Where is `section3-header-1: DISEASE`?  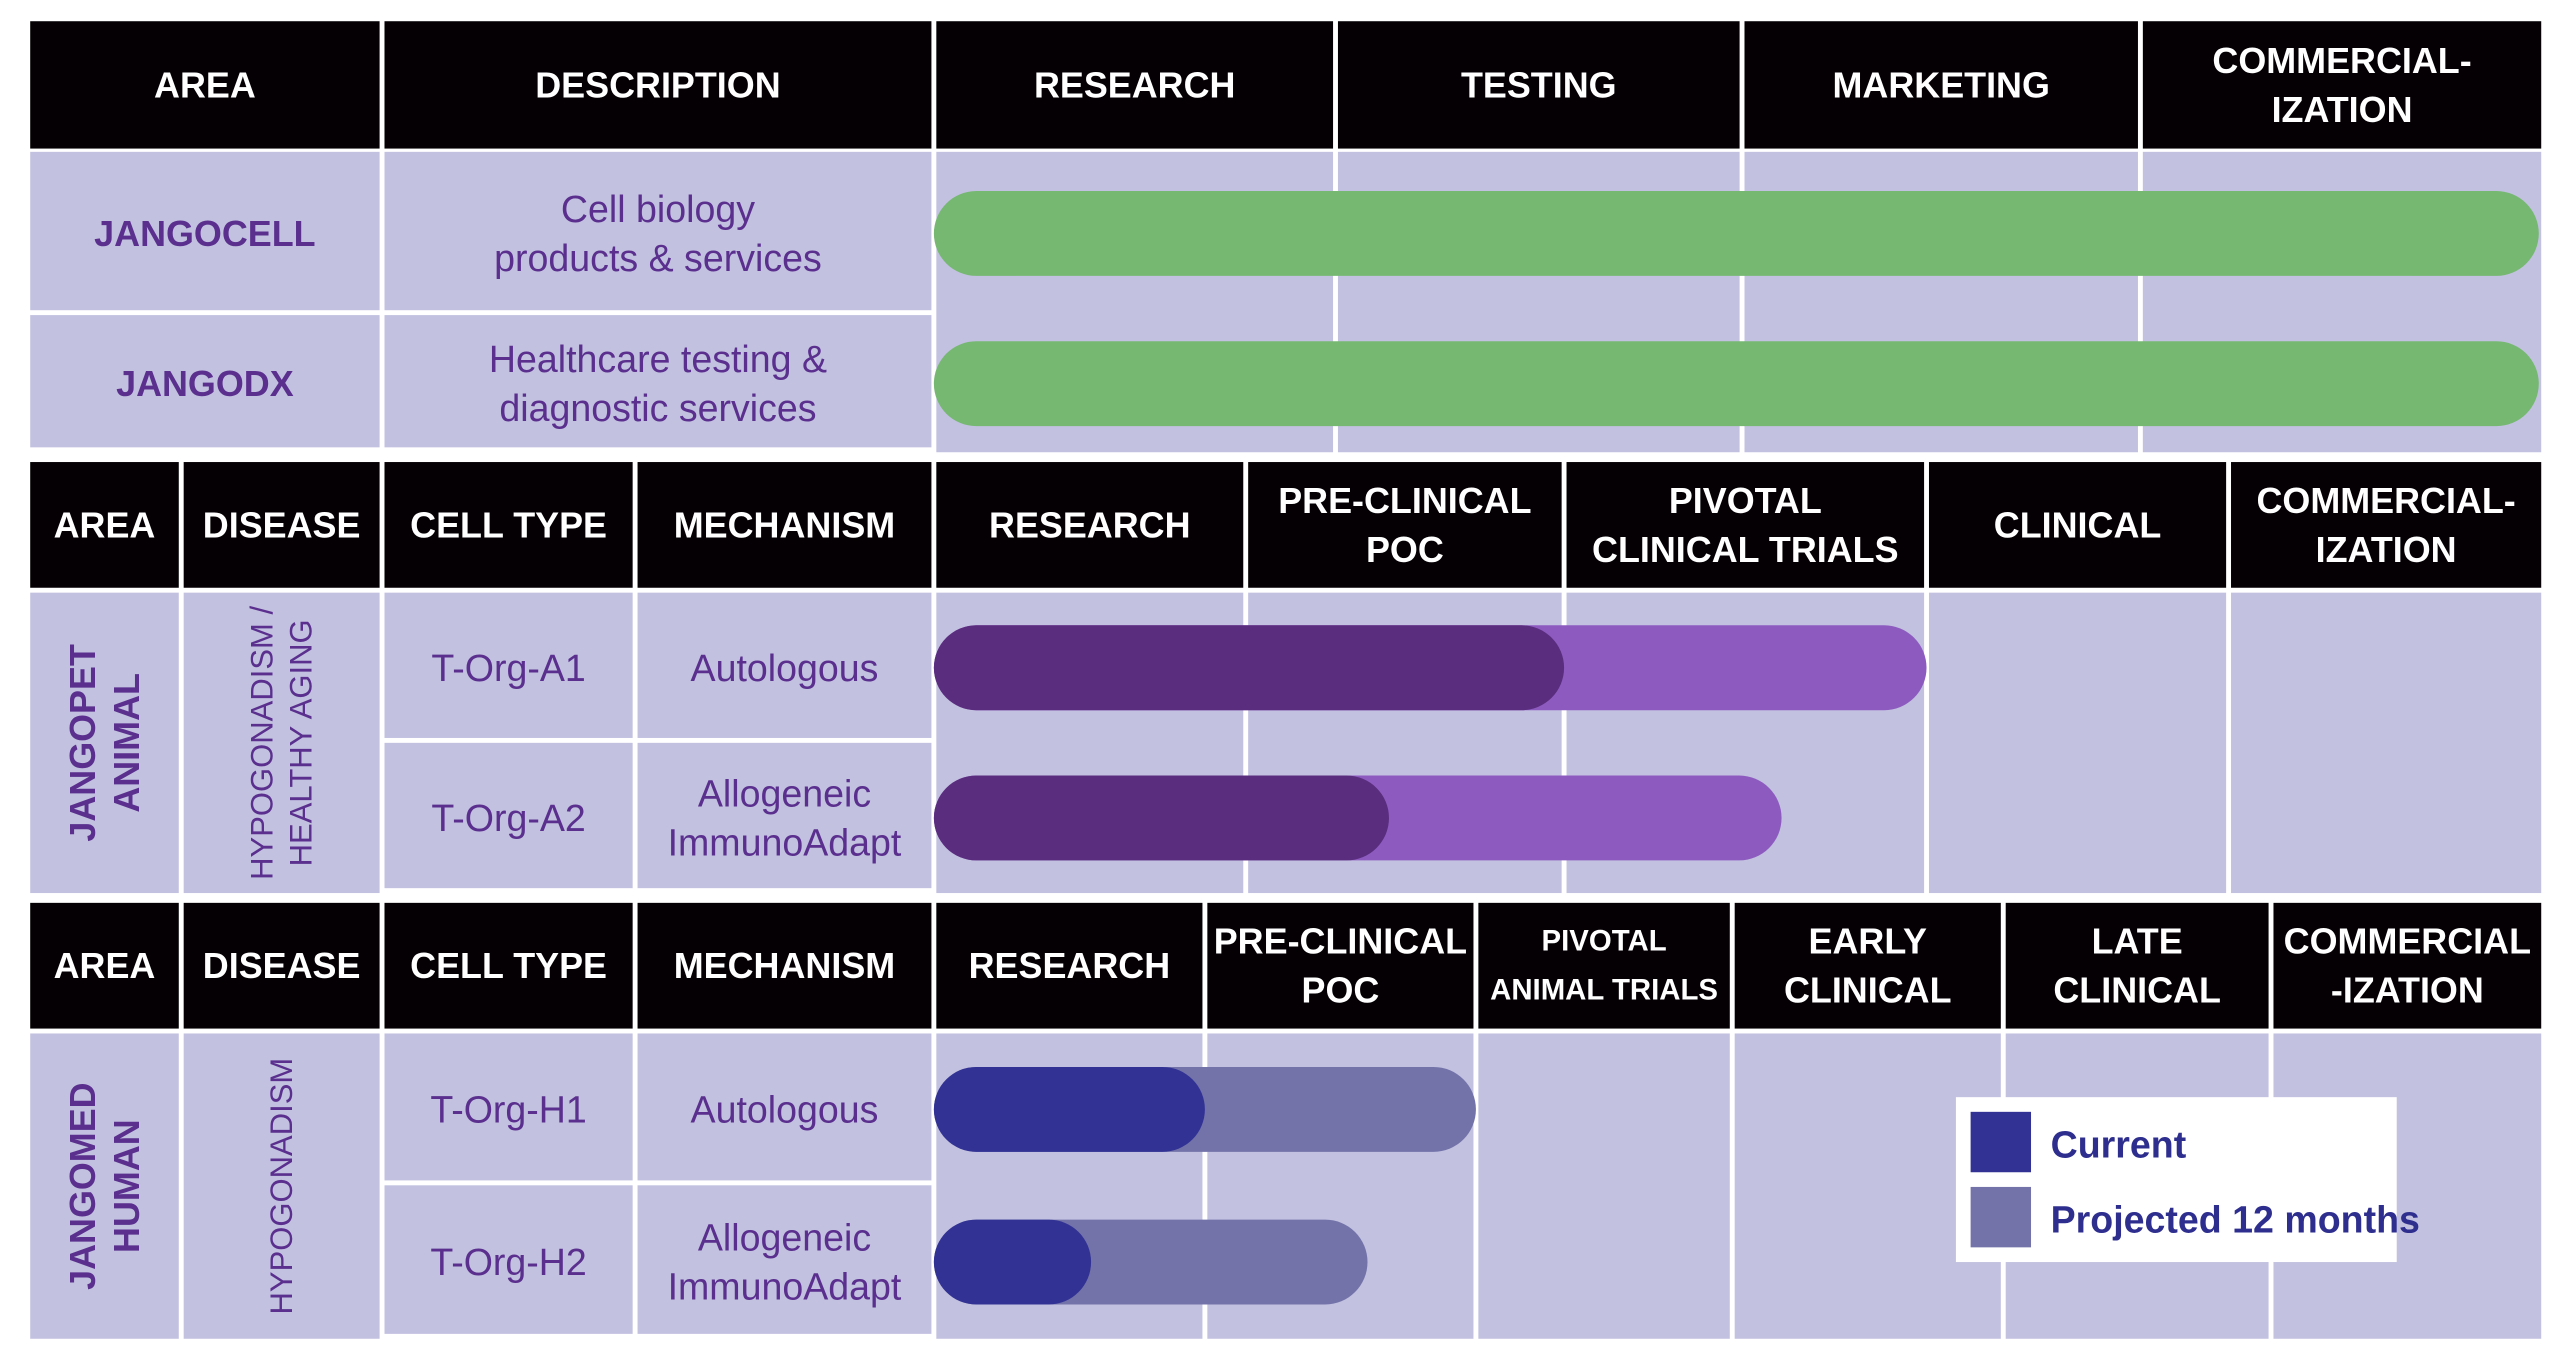
section3-header-1: DISEASE is located at coordinates (282, 965).